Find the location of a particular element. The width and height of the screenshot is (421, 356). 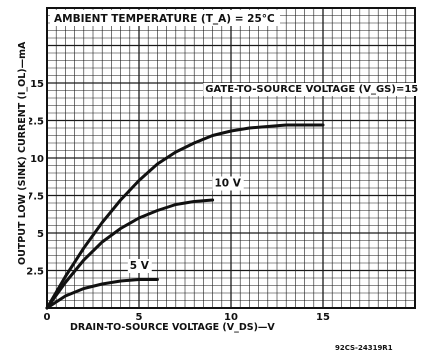

series-label-vgs-5v: 5 V is located at coordinates (140, 266).